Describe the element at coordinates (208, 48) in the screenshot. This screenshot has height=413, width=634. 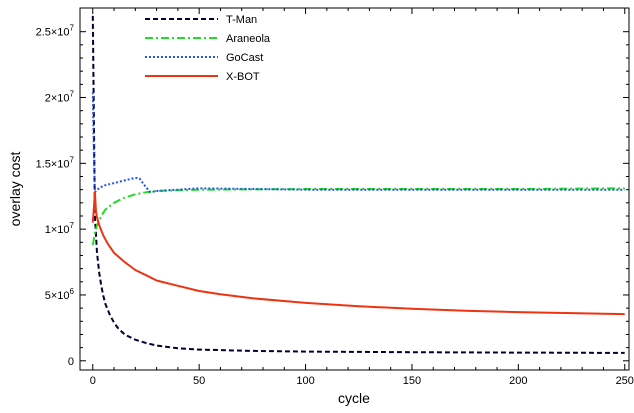
I see `legend: T-Man Araneola GoCast X-BOT` at that location.